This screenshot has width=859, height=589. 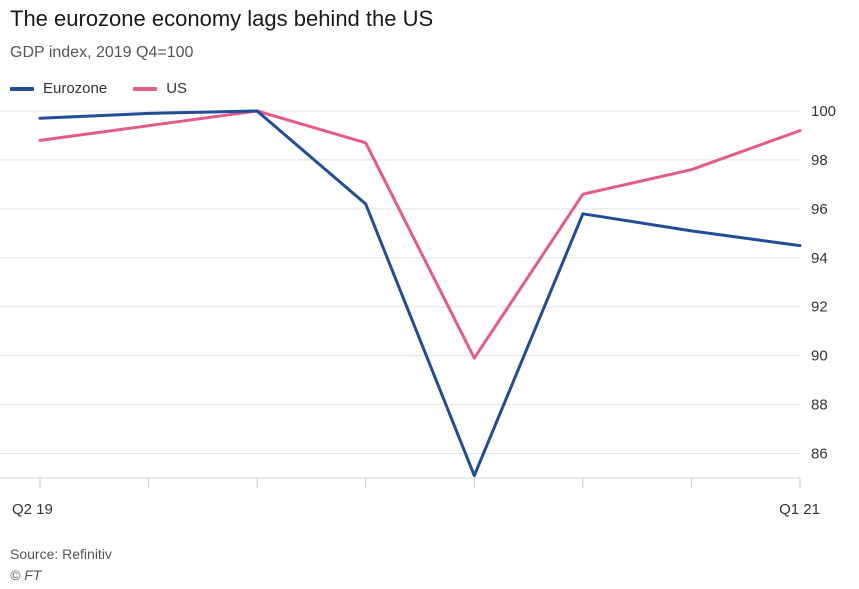 What do you see at coordinates (111, 88) in the screenshot?
I see `legend: Eurozone US` at bounding box center [111, 88].